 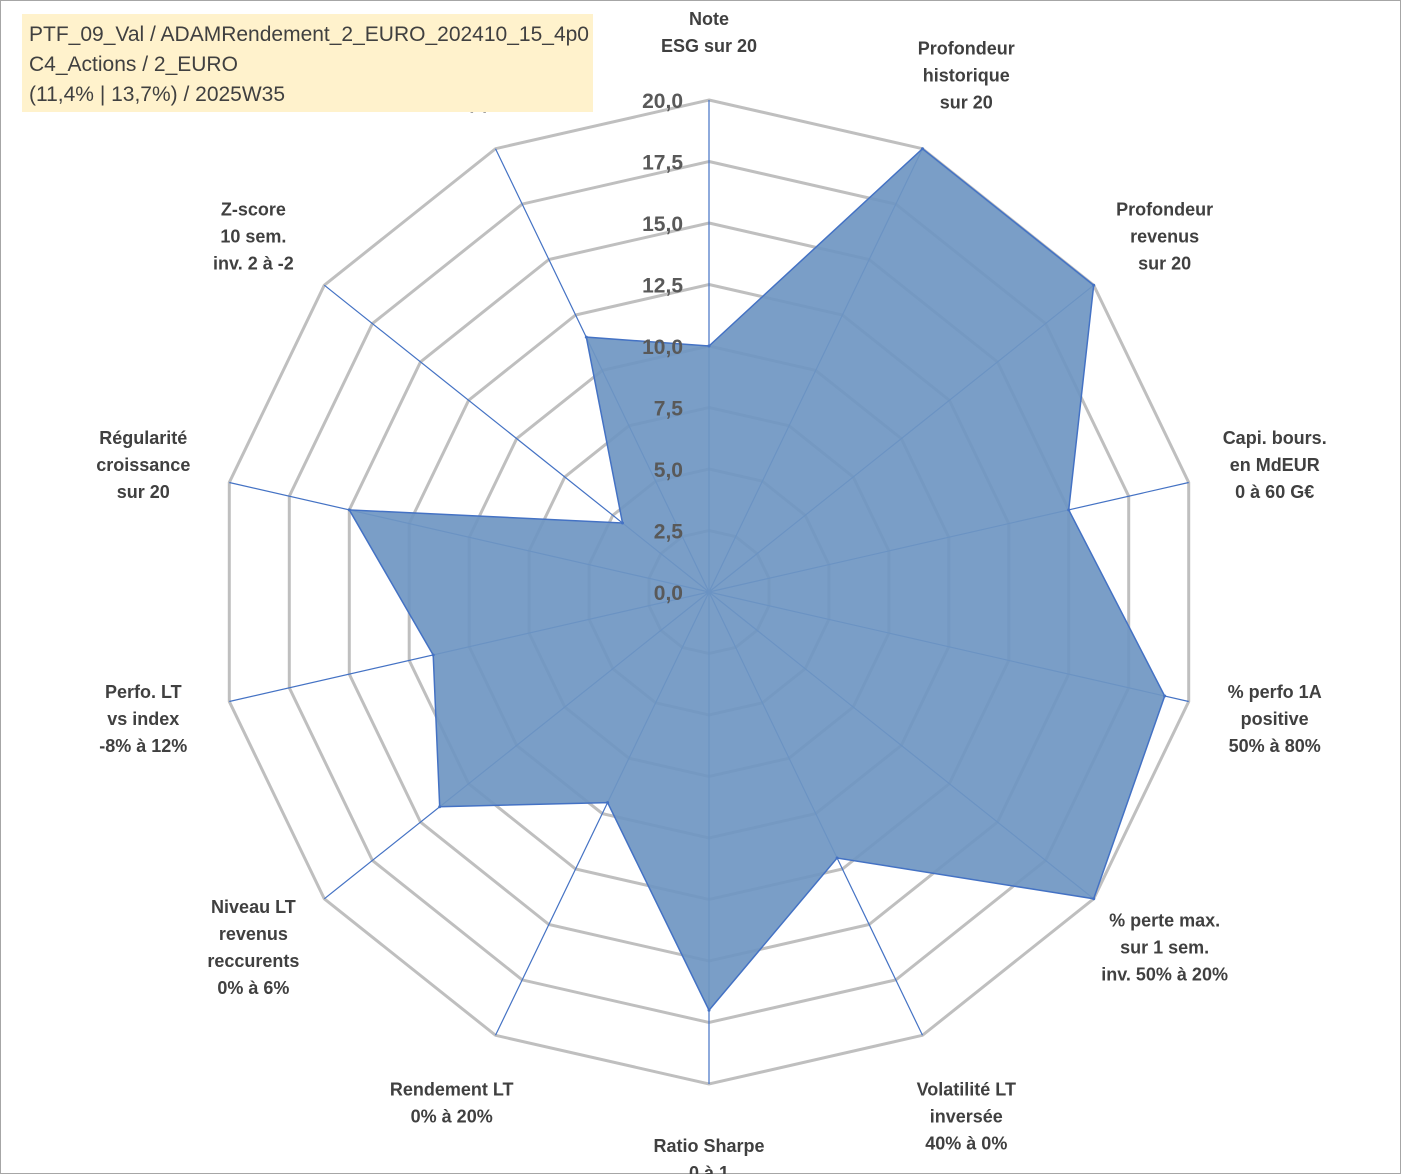 I want to click on category-label-line: Régularité, so click(x=143, y=438).